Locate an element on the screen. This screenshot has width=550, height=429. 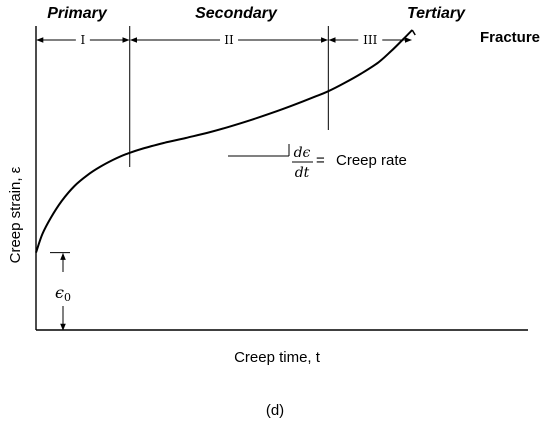
rate-numerator: dϵ is located at coordinates (302, 153).